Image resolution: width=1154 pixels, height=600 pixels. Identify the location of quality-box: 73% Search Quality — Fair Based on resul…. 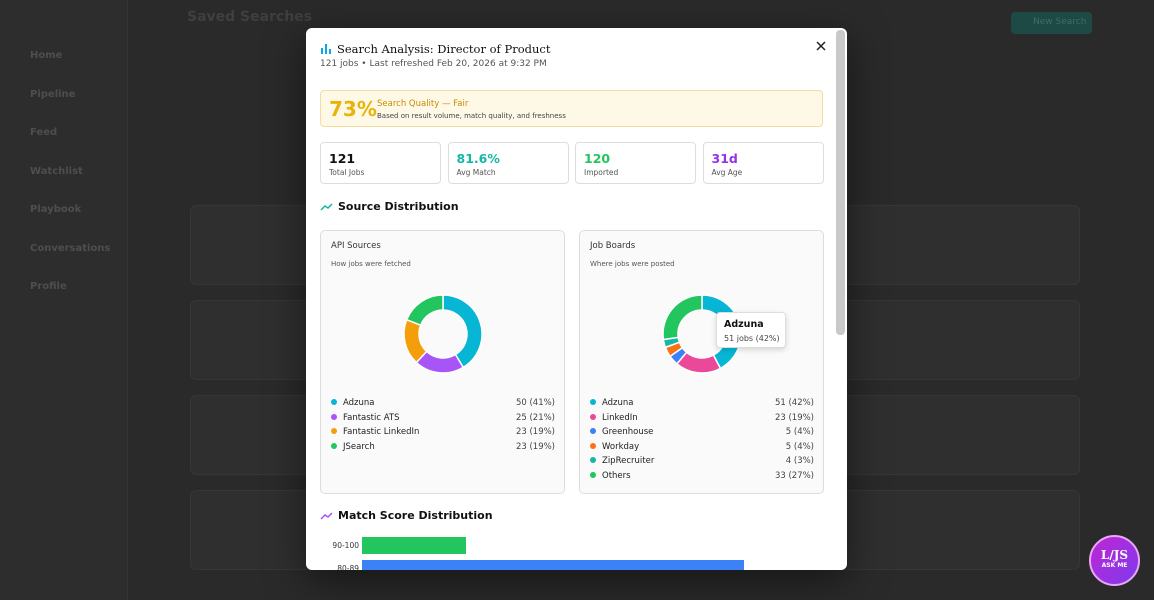
(571, 108).